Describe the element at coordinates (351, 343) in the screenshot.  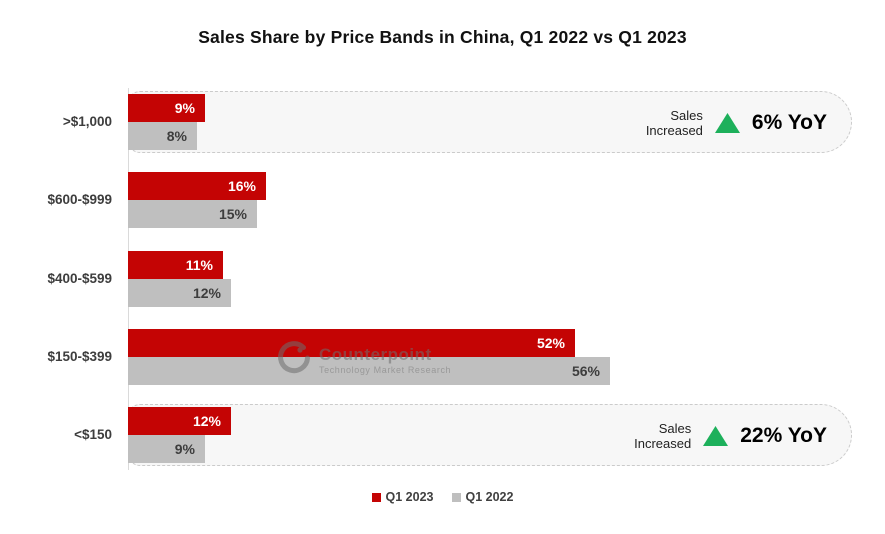
I see `bar-q1-2023: 52%` at that location.